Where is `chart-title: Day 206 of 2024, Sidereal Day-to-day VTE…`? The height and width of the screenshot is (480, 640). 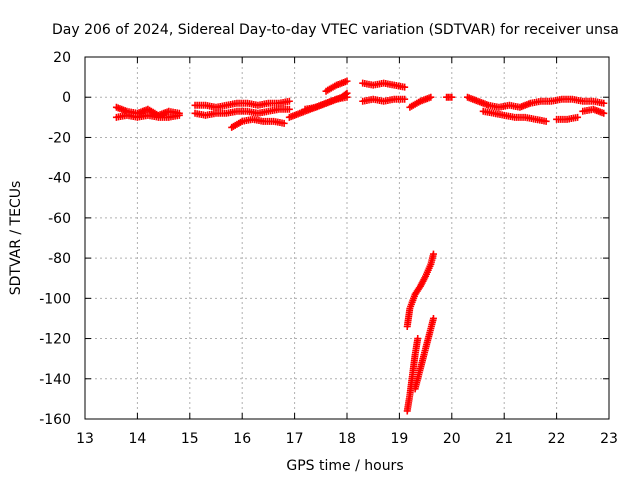
chart-title: Day 206 of 2024, Sidereal Day-to-day VTE… is located at coordinates (335, 30).